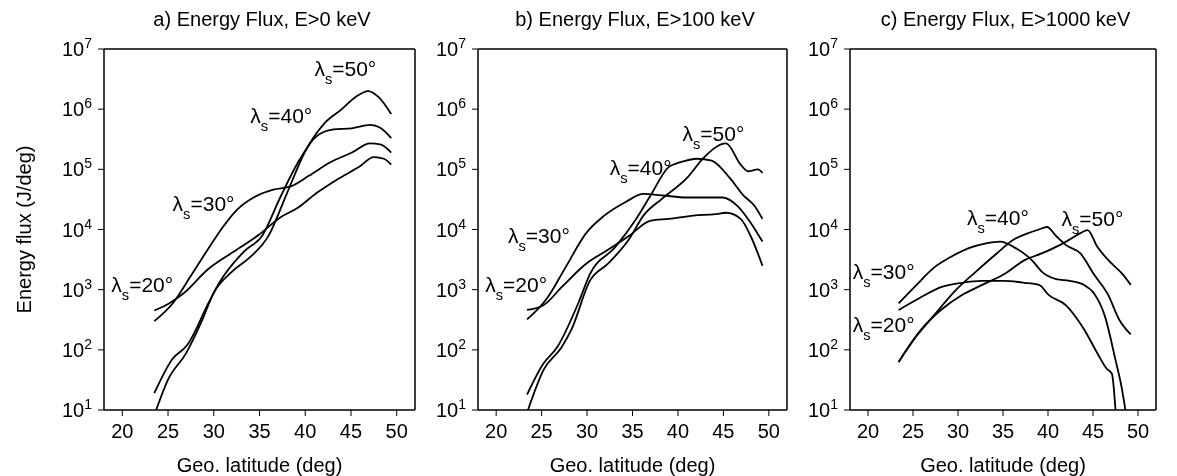 The width and height of the screenshot is (1177, 476). I want to click on chart-title: b) Energy Flux, E>100 keV, so click(635, 19).